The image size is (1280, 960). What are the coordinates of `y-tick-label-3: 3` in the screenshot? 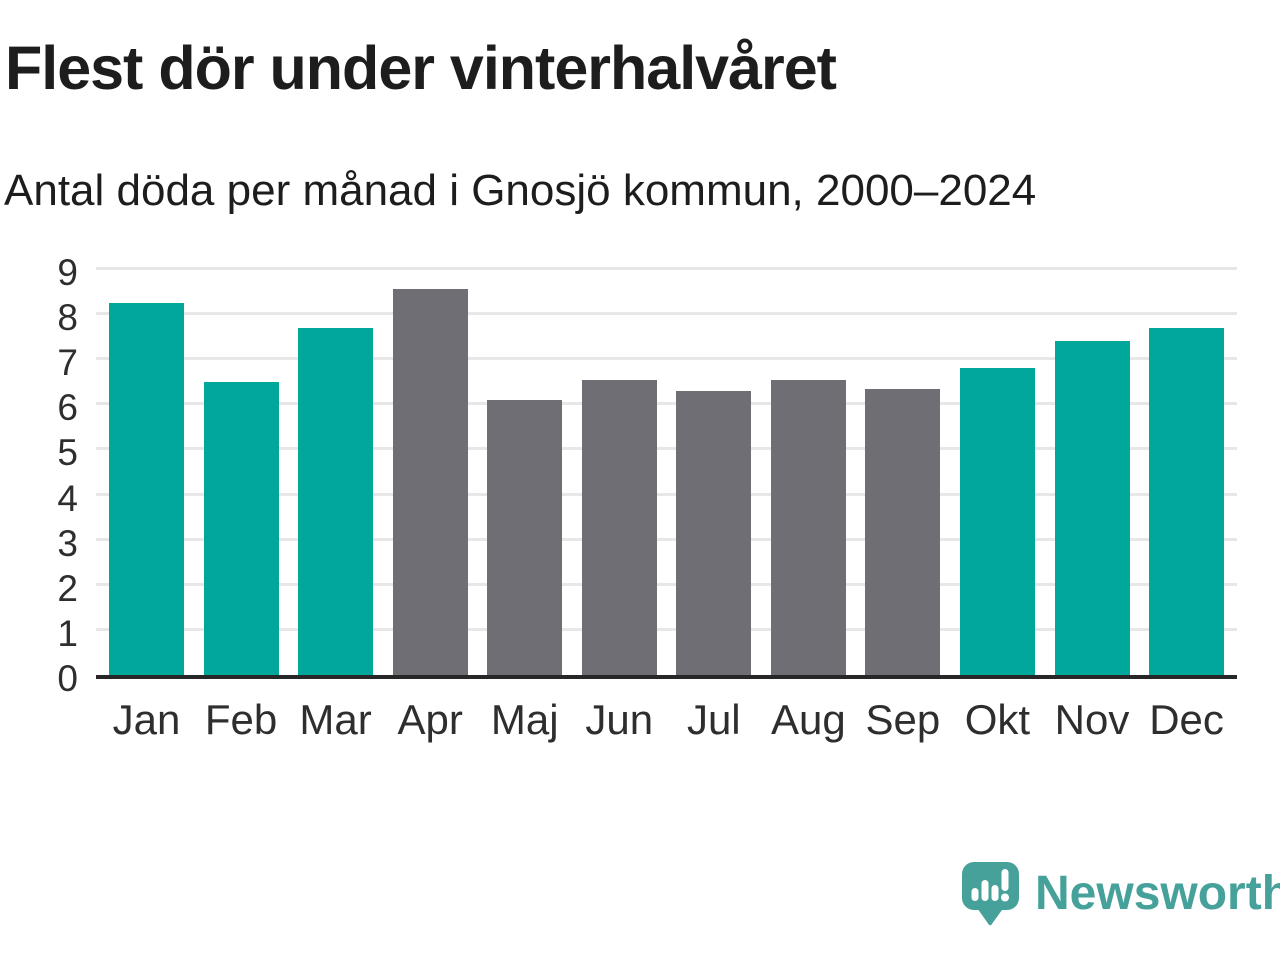 It's located at (67, 543).